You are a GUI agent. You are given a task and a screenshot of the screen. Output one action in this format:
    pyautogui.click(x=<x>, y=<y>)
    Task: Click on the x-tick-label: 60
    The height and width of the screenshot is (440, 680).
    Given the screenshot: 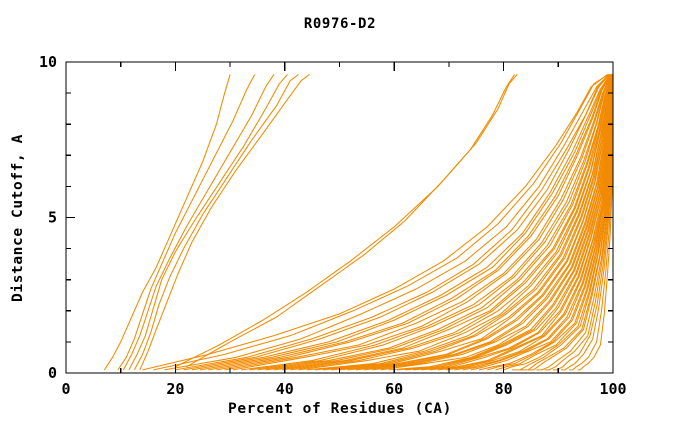 What is the action you would take?
    pyautogui.click(x=394, y=389)
    